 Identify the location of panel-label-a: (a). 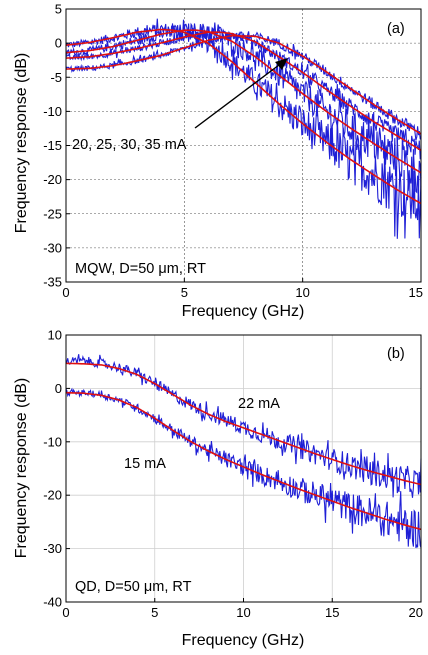
(396, 29).